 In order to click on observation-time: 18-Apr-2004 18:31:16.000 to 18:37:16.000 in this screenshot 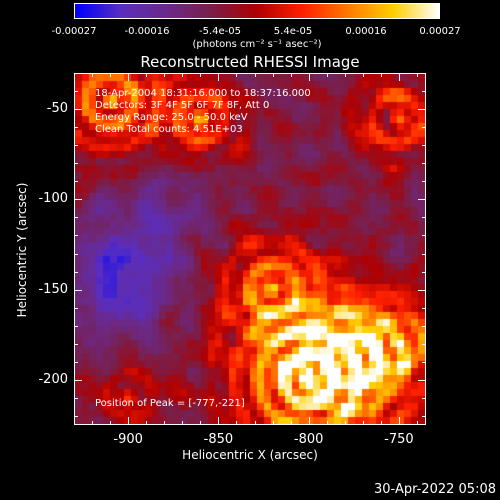, I will do `click(203, 93)`.